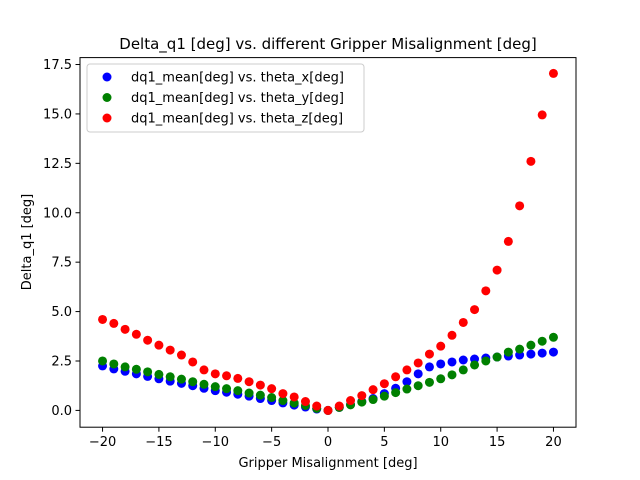 The height and width of the screenshot is (480, 640). I want to click on x-tick-label: −20, so click(102, 442).